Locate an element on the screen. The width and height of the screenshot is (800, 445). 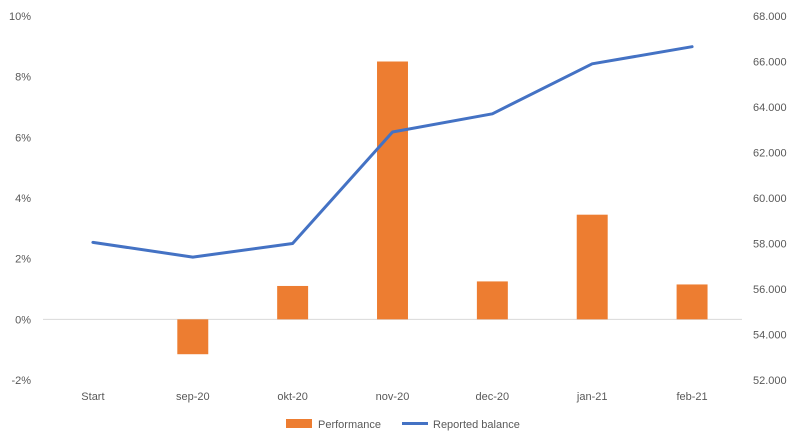
y-right-tick-label: 54.000 is located at coordinates (770, 336).